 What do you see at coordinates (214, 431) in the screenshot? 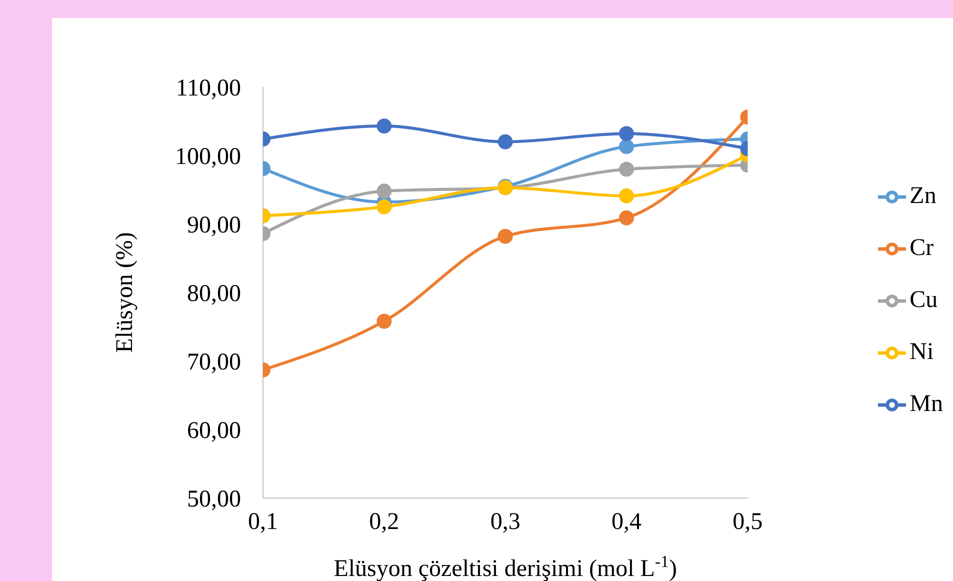
I see `y-tick-label: 60,00` at bounding box center [214, 431].